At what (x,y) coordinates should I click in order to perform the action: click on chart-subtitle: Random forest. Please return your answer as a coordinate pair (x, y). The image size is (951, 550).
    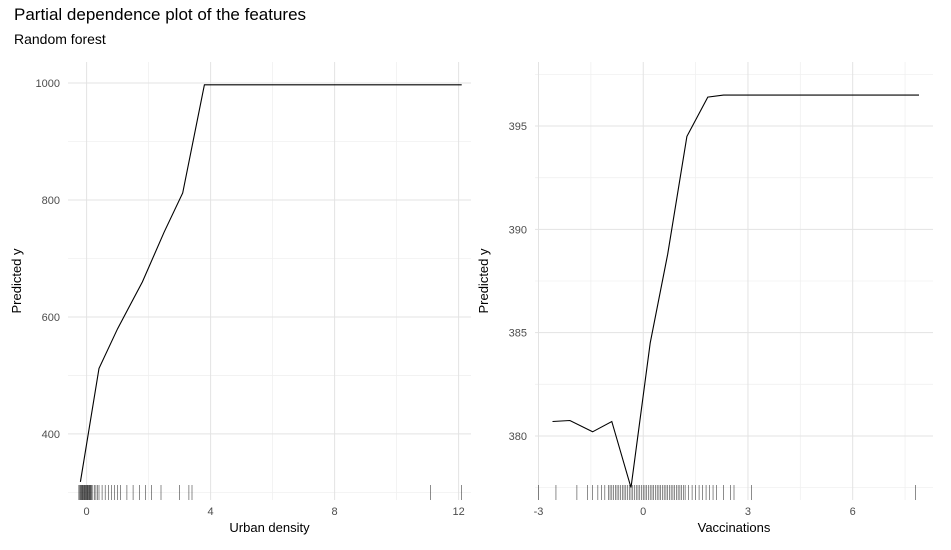
    Looking at the image, I should click on (60, 39).